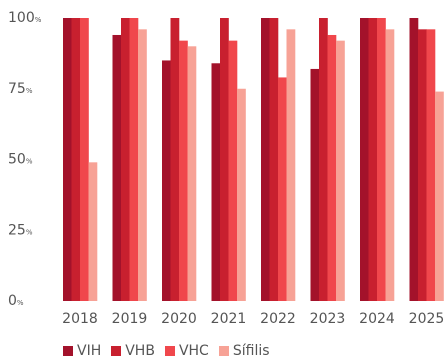  Describe the element at coordinates (377, 319) in the screenshot. I see `x-tick-label: 2024` at that location.